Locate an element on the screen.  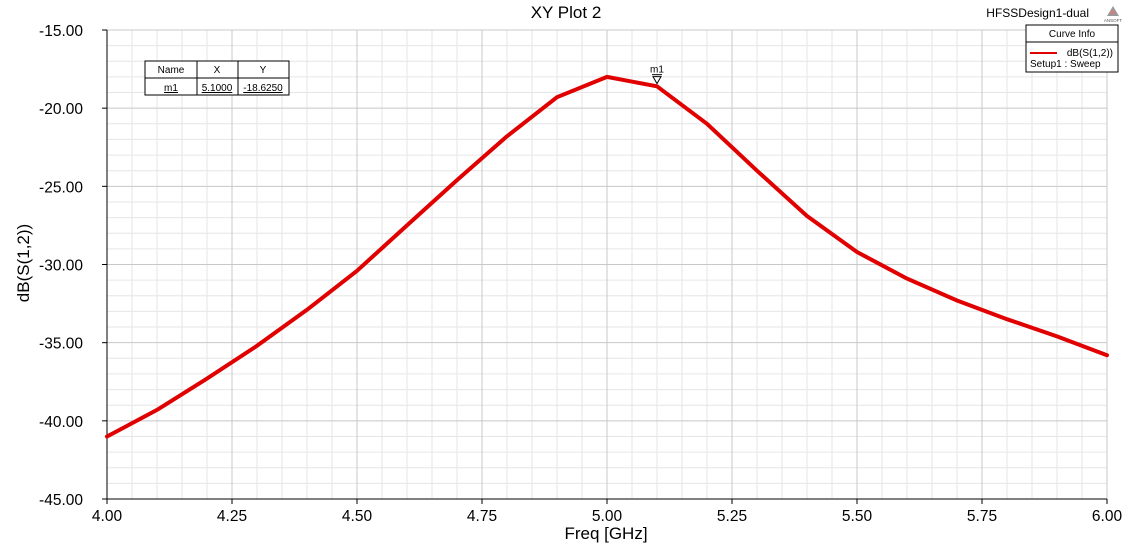
marker-table-header-name: Name is located at coordinates (171, 70).